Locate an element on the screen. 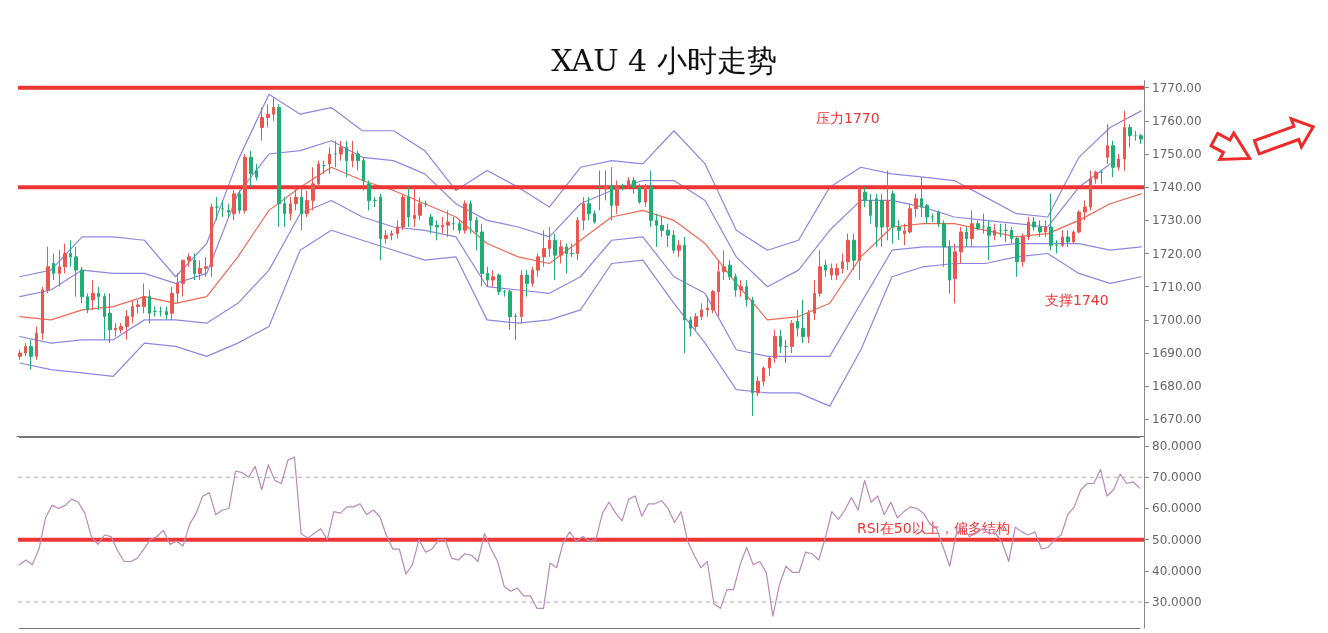  chart-title: XAU 4 小时走势 is located at coordinates (664, 60).